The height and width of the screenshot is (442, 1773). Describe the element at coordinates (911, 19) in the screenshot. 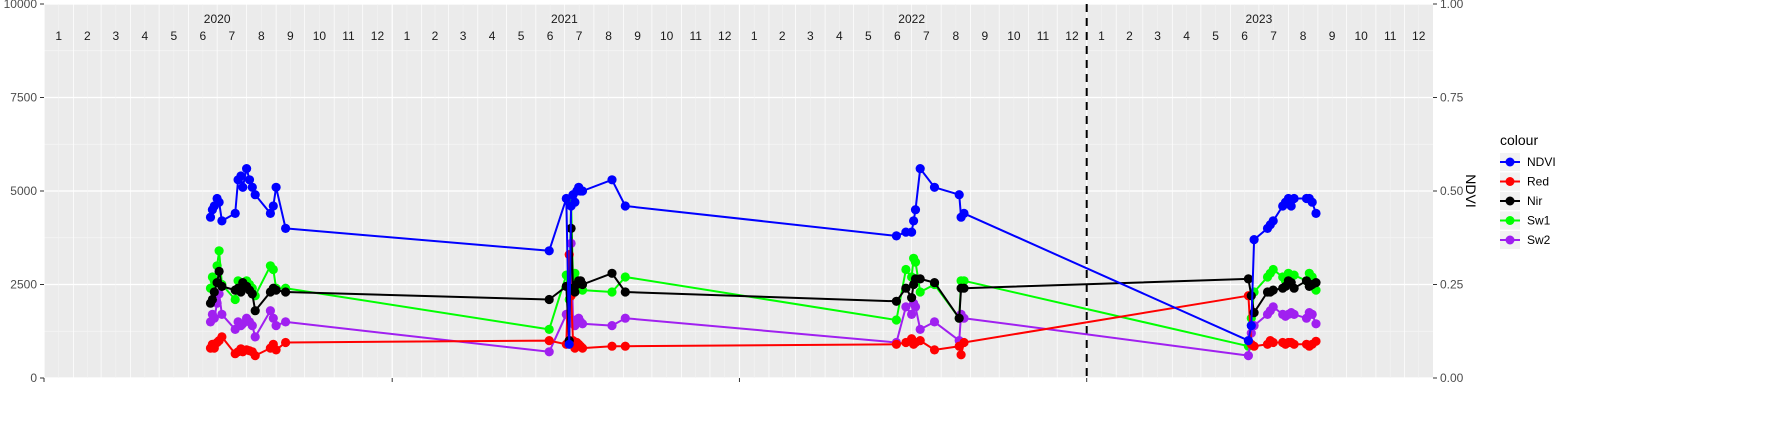

I see `year-label: 2022` at that location.